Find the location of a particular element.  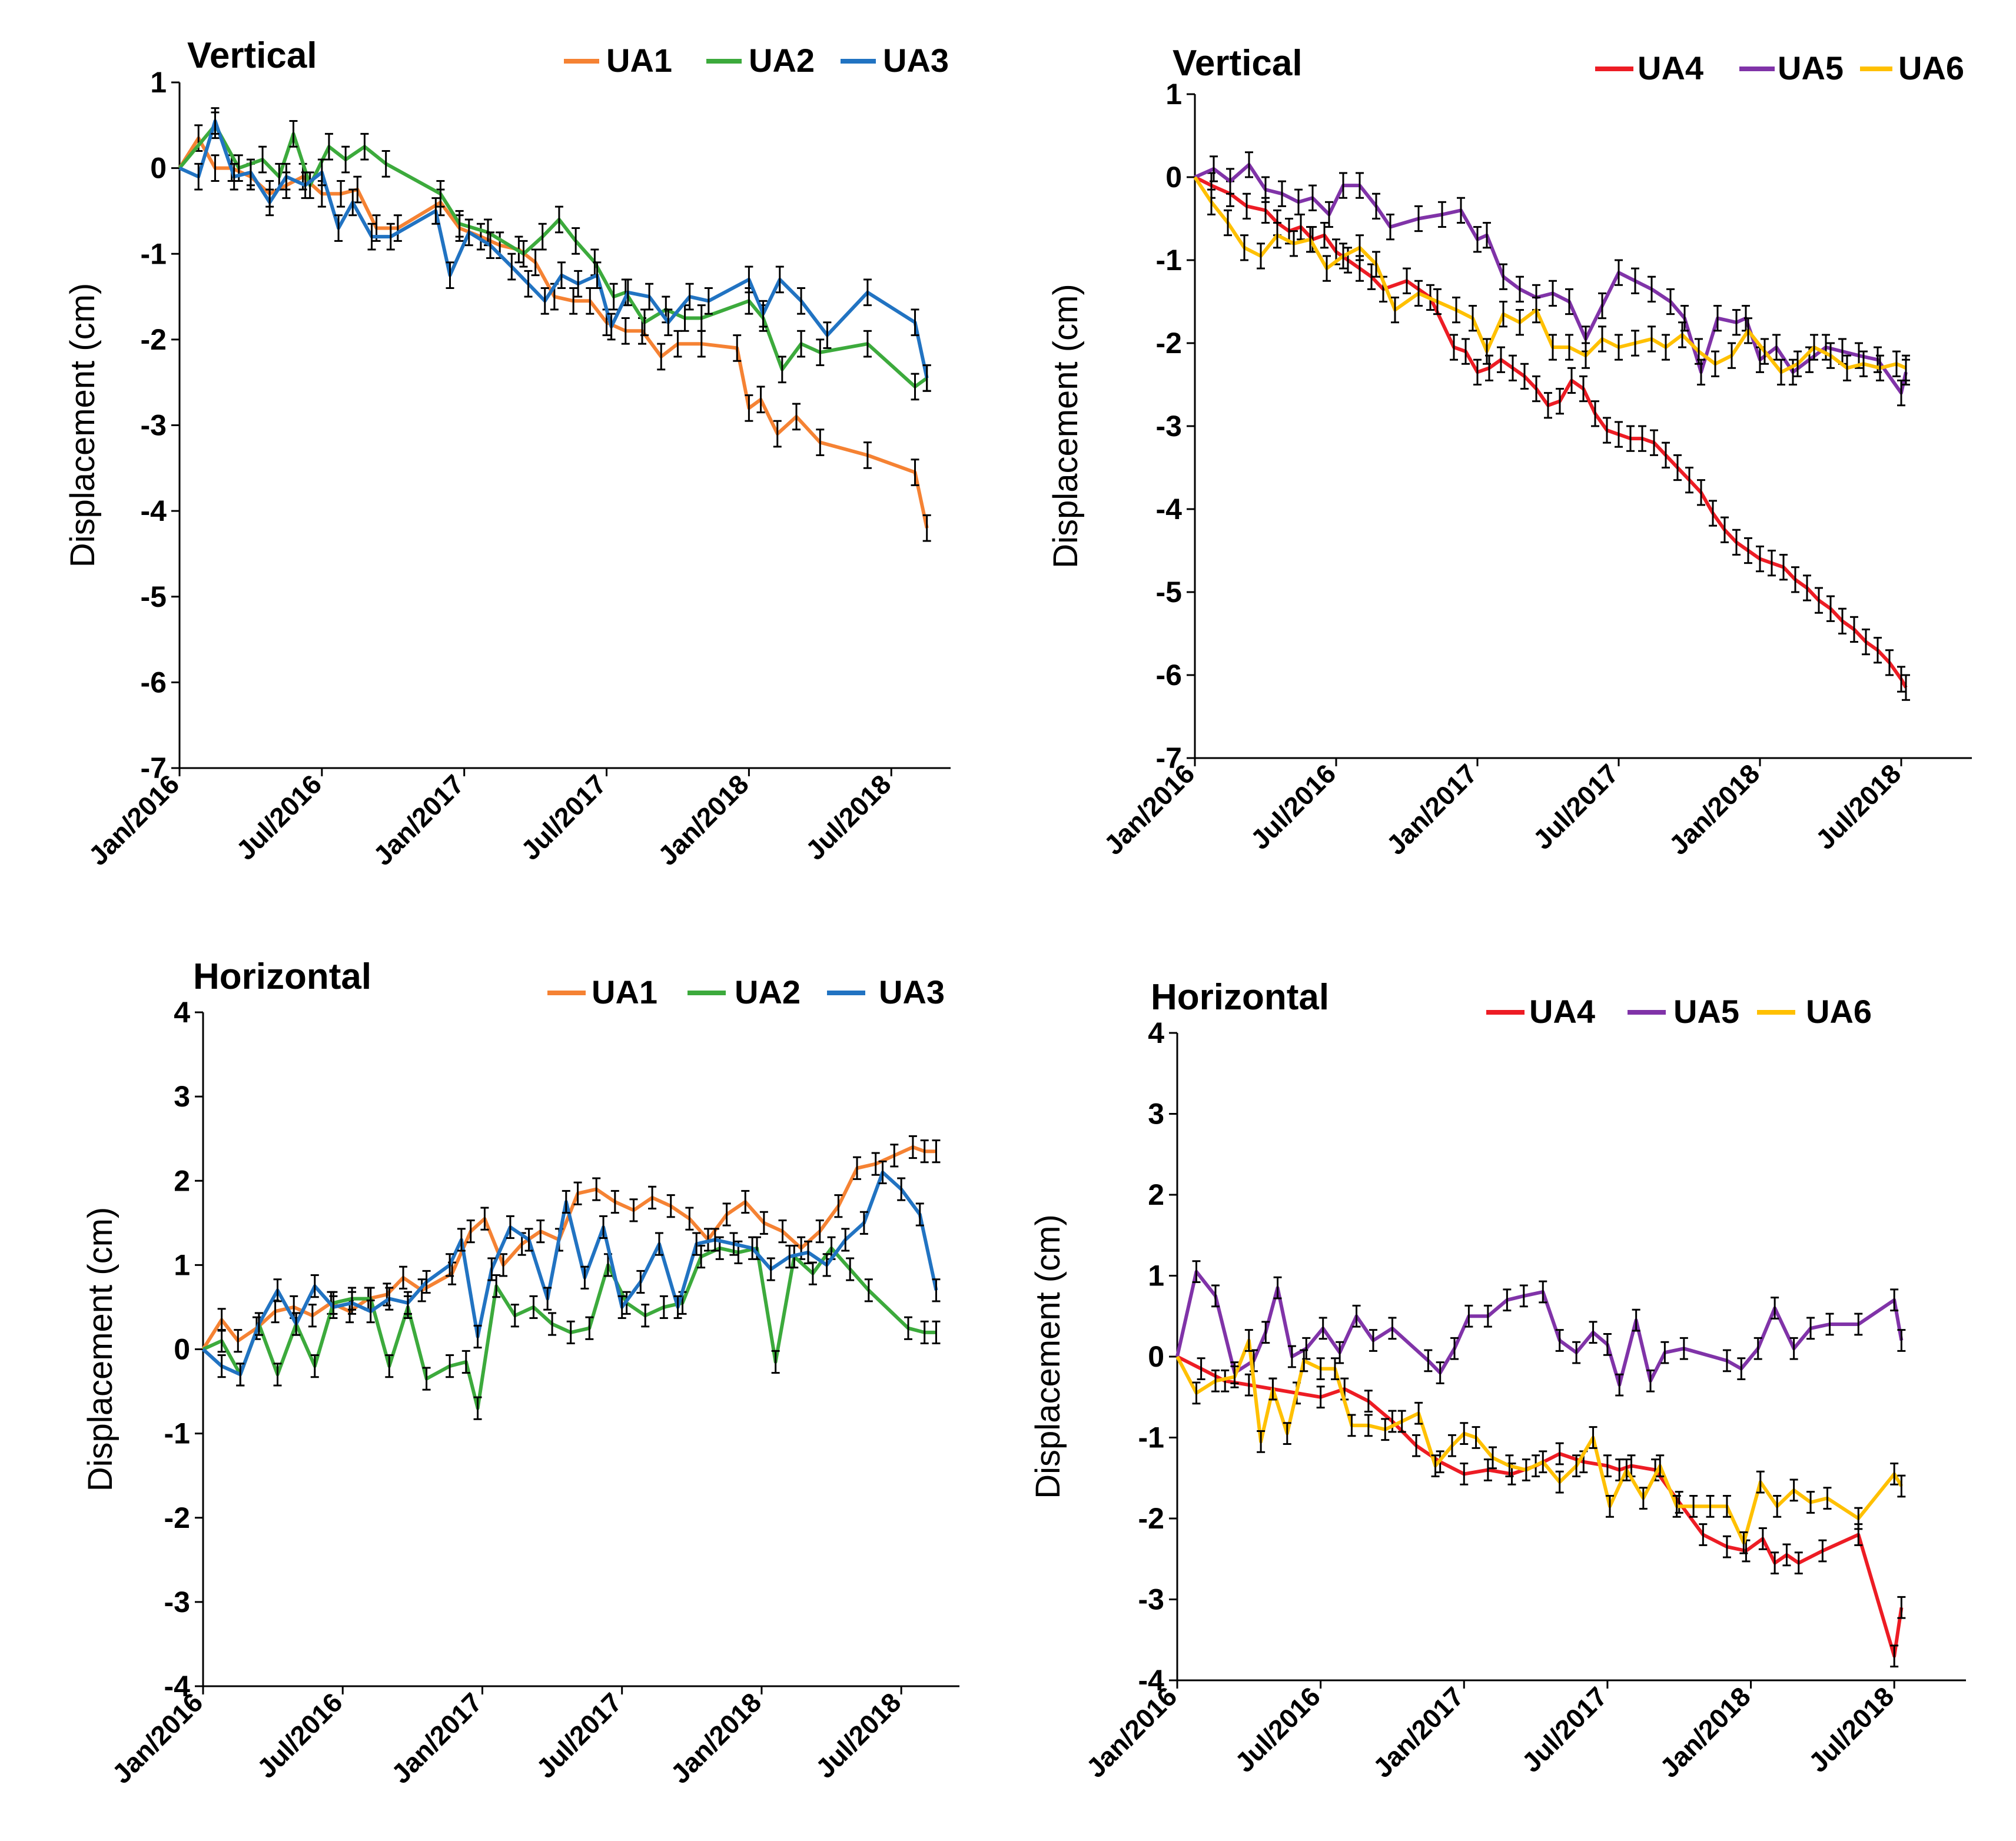

x-tick-label: Jul/2017 is located at coordinates (578, 1735).